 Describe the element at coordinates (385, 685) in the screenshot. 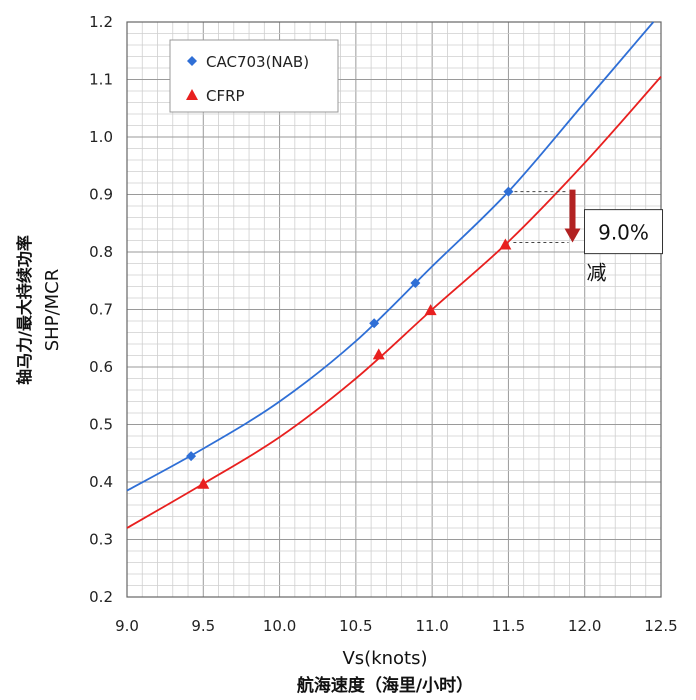

I see `x-axis-sublabel: 航海速度（海里/小时）` at that location.